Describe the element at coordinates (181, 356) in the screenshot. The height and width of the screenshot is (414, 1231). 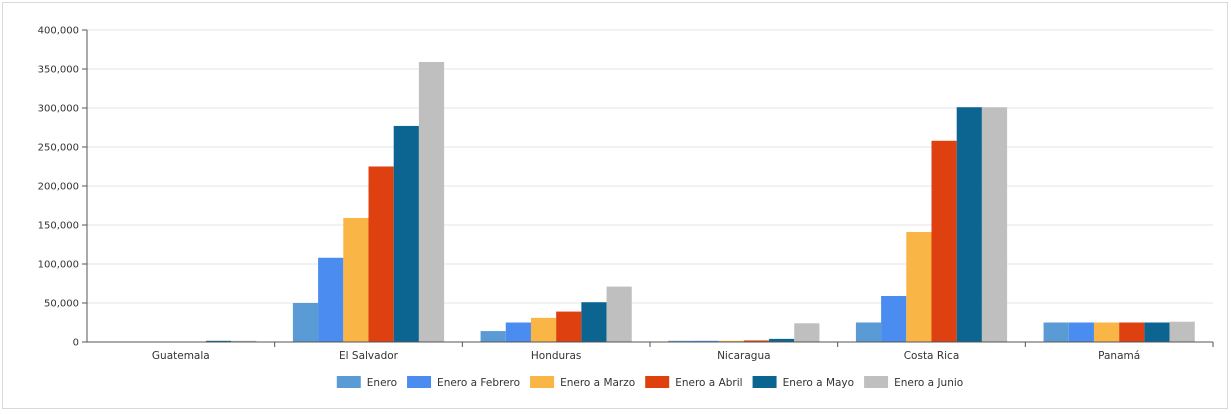
I see `x-category-label: Guatemala` at that location.